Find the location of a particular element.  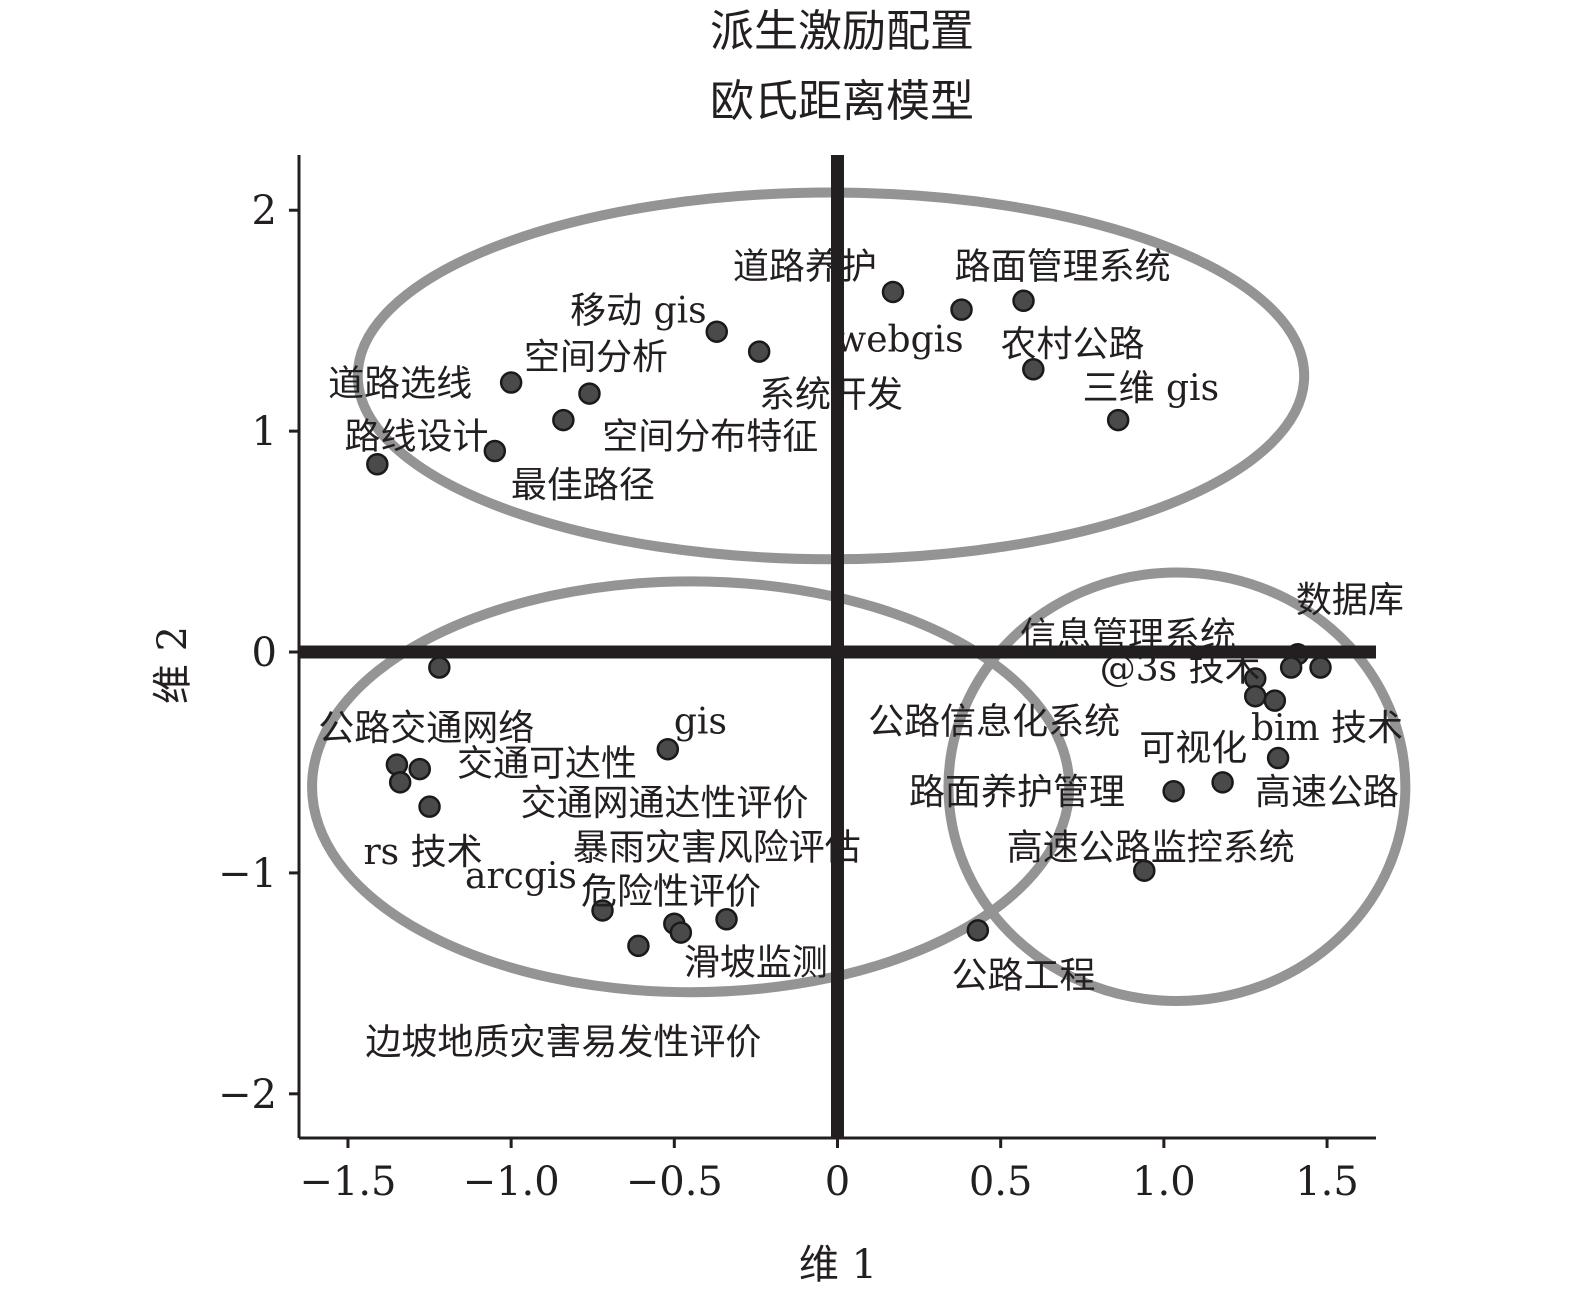

point-label: 道路选线 is located at coordinates (400, 384).